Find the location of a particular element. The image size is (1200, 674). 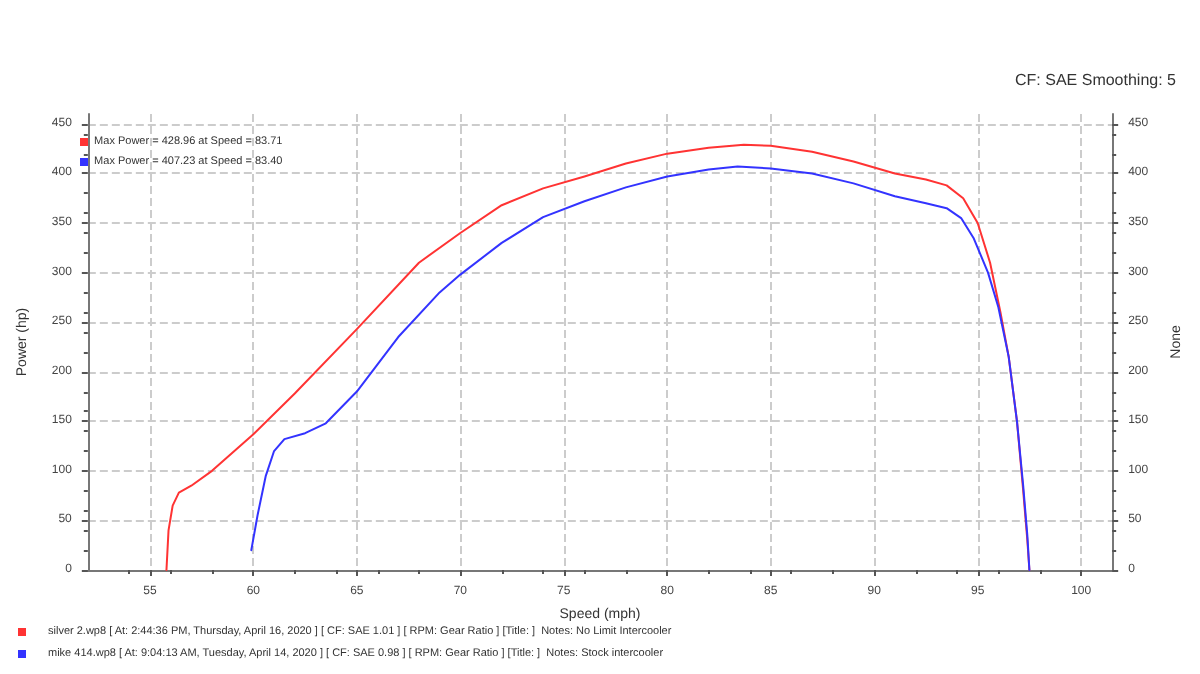

text: CF: SAE Smoothing: 5 is located at coordinates (1096, 80).